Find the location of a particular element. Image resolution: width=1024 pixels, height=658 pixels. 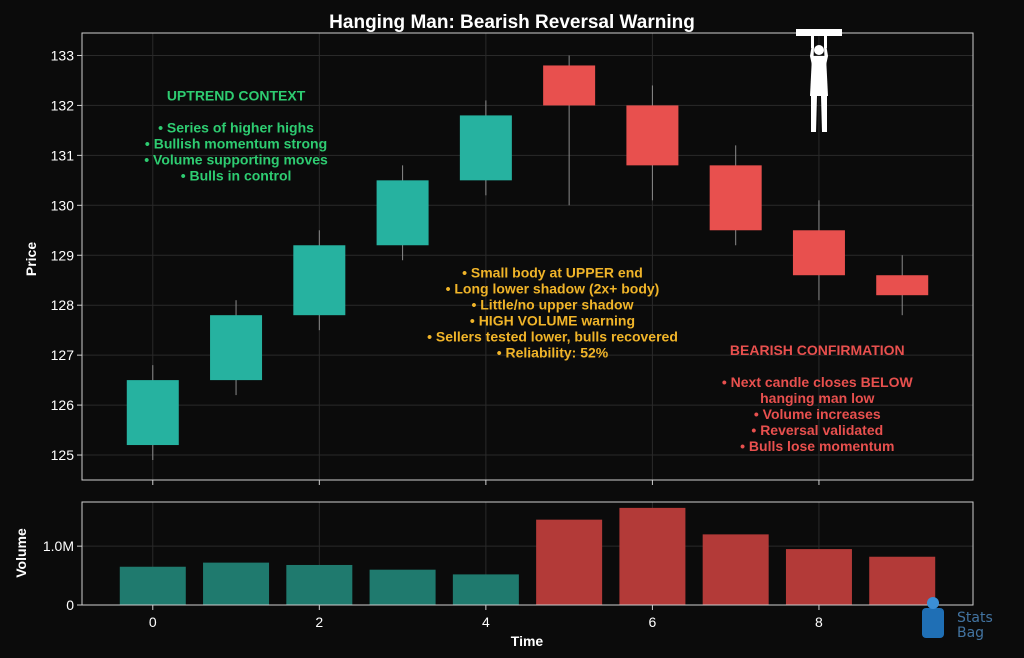

watermark-text-2: Bag is located at coordinates (970, 633).